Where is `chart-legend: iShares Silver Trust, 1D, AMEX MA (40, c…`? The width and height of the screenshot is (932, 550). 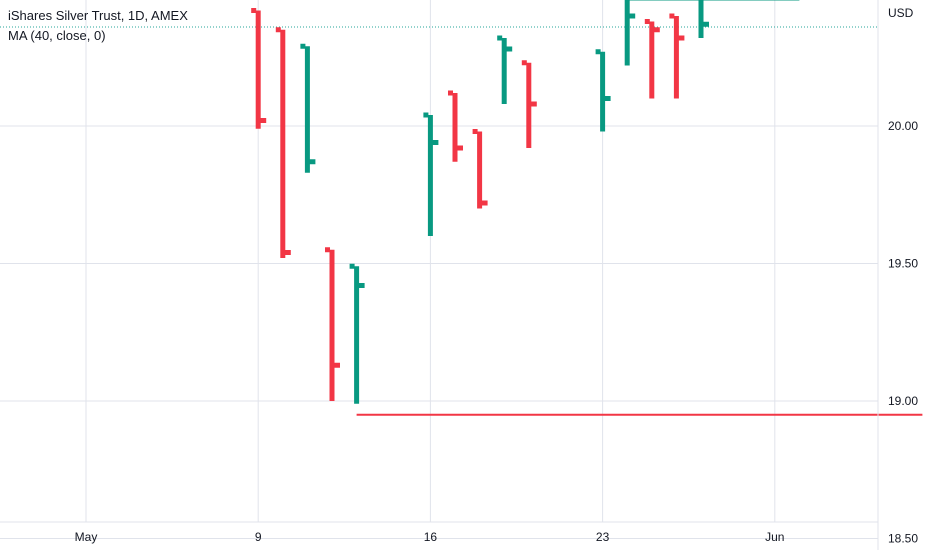
chart-legend: iShares Silver Trust, 1D, AMEX MA (40, c… is located at coordinates (98, 26).